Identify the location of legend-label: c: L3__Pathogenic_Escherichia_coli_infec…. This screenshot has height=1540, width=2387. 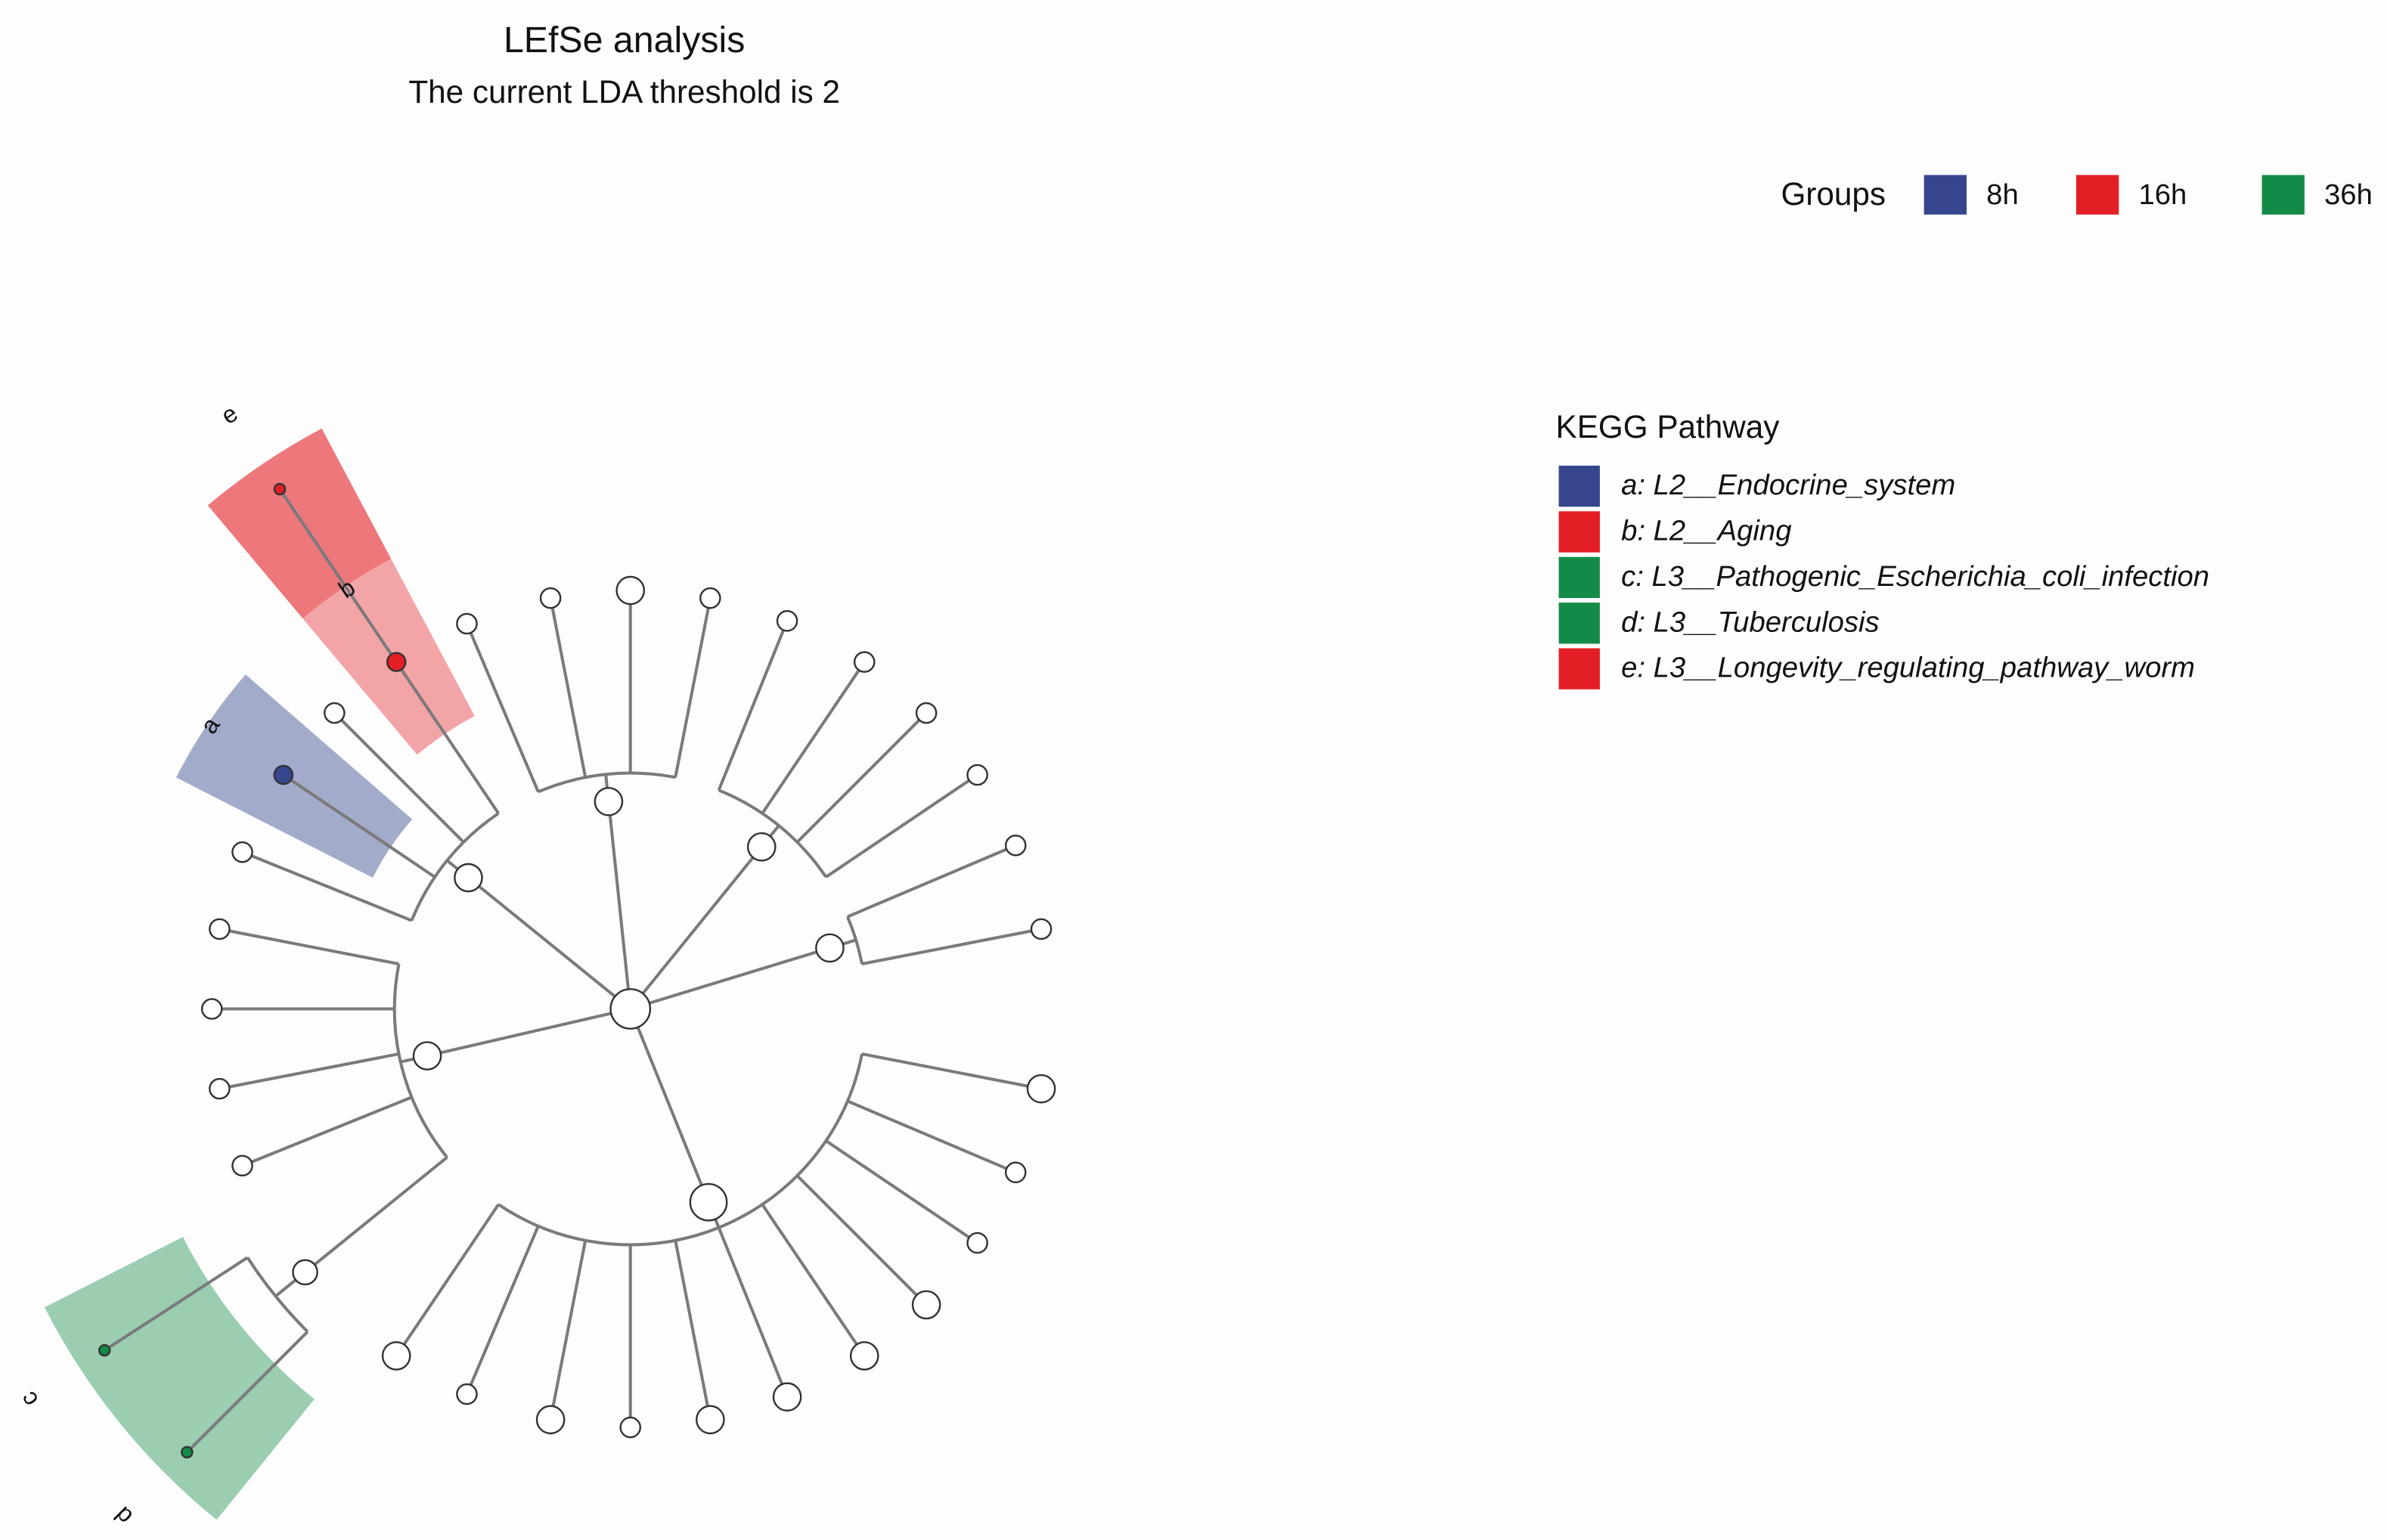
(1915, 576).